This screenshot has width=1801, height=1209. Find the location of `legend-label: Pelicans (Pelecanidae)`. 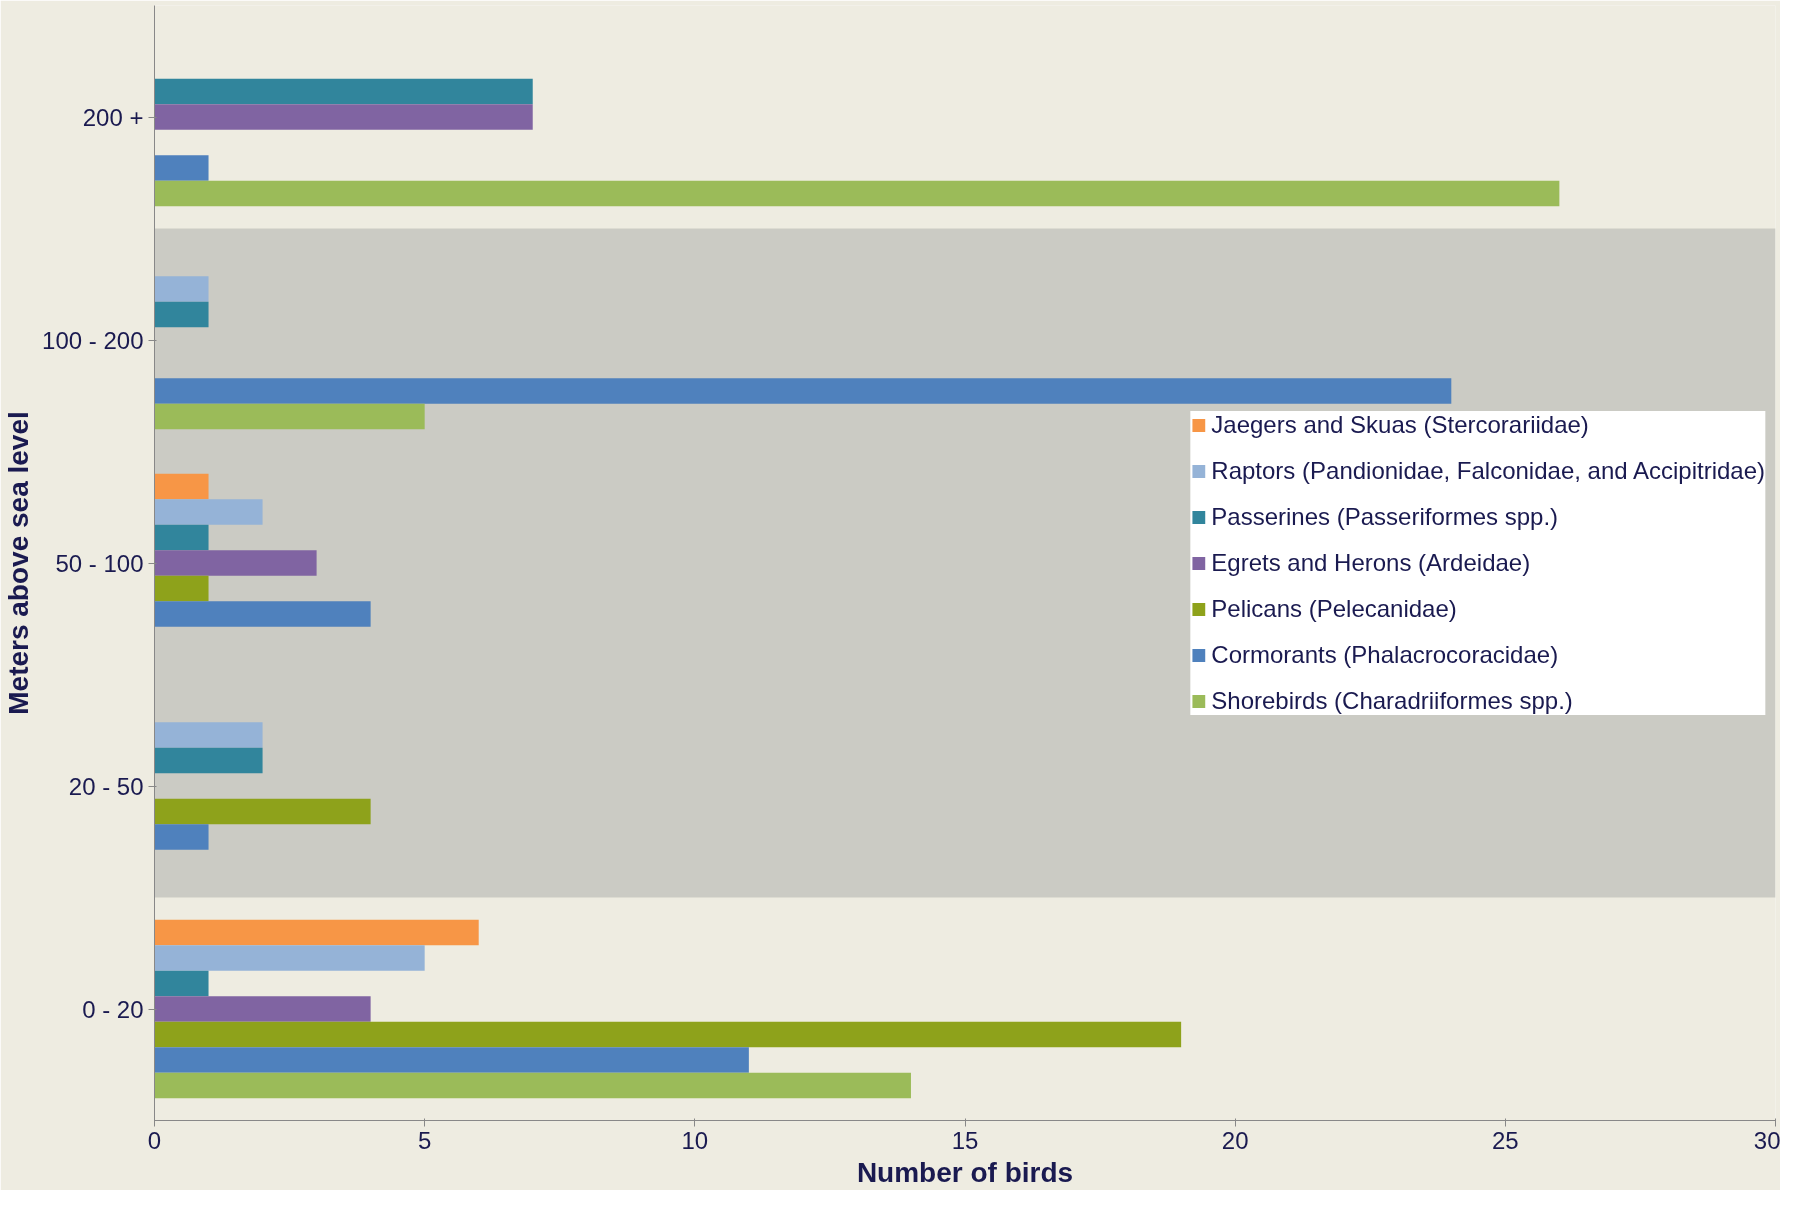

legend-label: Pelicans (Pelecanidae) is located at coordinates (1334, 608).